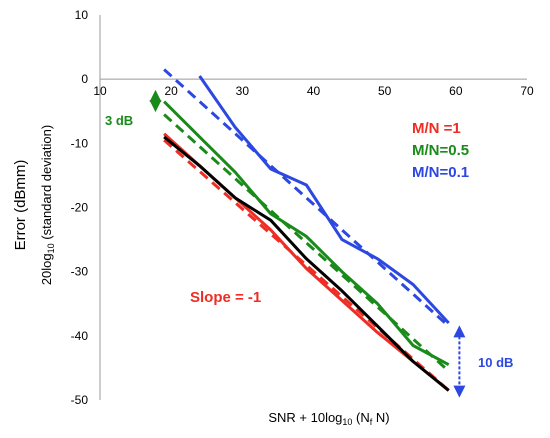 The image size is (550, 438). Describe the element at coordinates (385, 91) in the screenshot. I see `x-tick-label: 50` at that location.